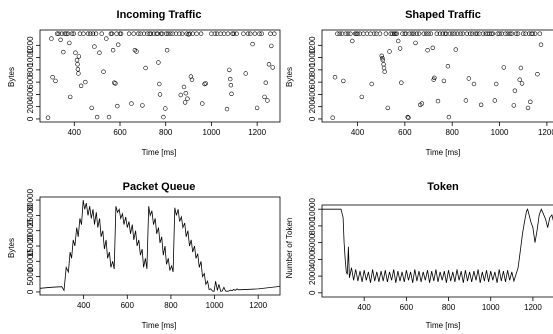 The height and width of the screenshot is (334, 553). I want to click on y-axis-label: Bytes, so click(289, 77).